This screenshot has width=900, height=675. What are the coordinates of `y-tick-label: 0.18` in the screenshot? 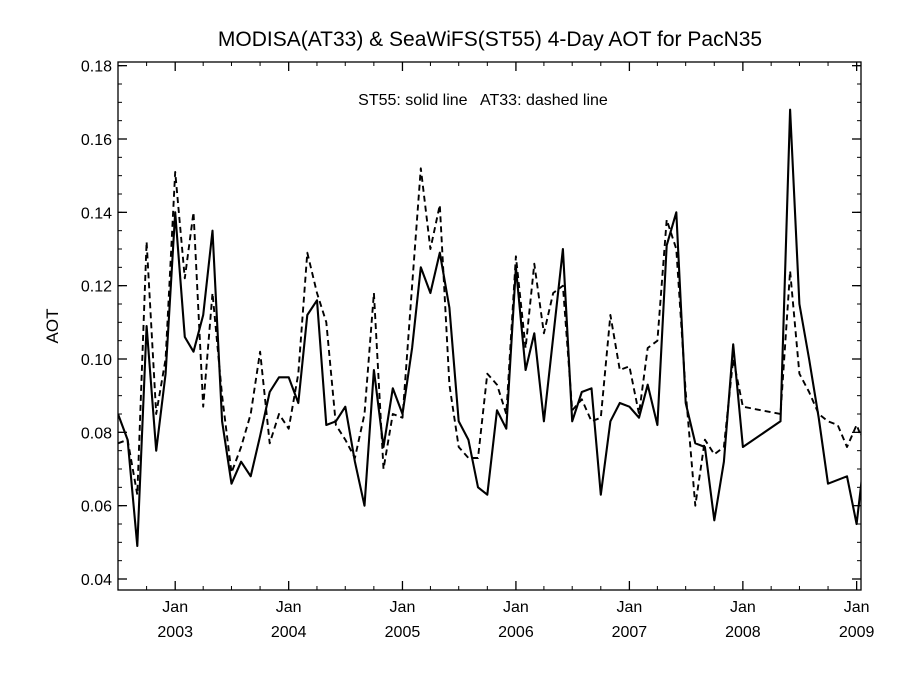 It's located at (96, 67).